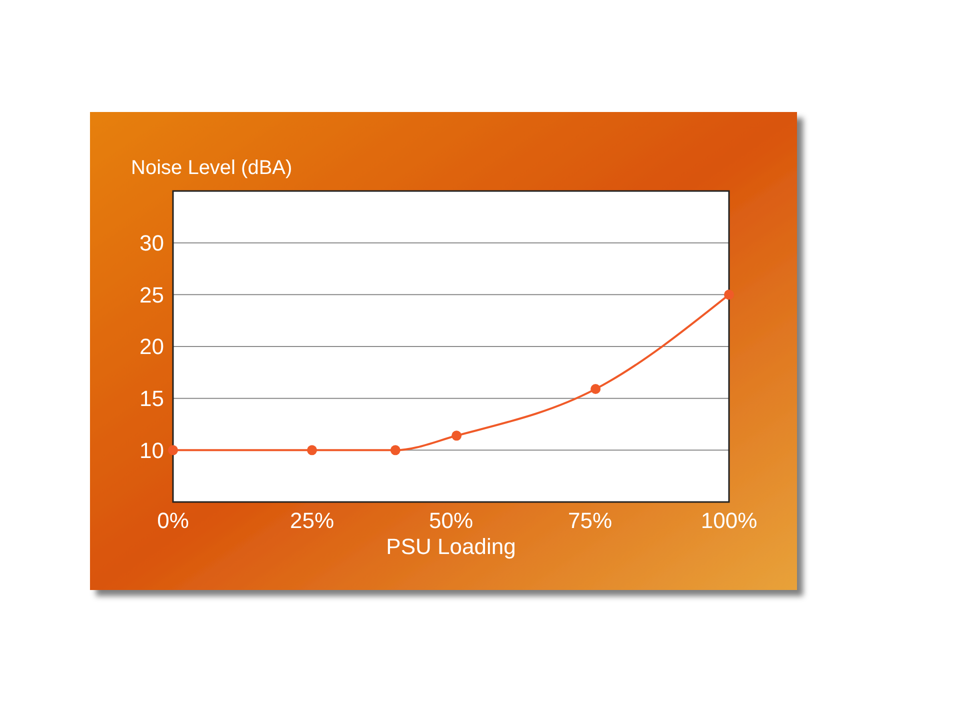 Image resolution: width=961 pixels, height=701 pixels. What do you see at coordinates (152, 347) in the screenshot?
I see `y-tick-label: 20` at bounding box center [152, 347].